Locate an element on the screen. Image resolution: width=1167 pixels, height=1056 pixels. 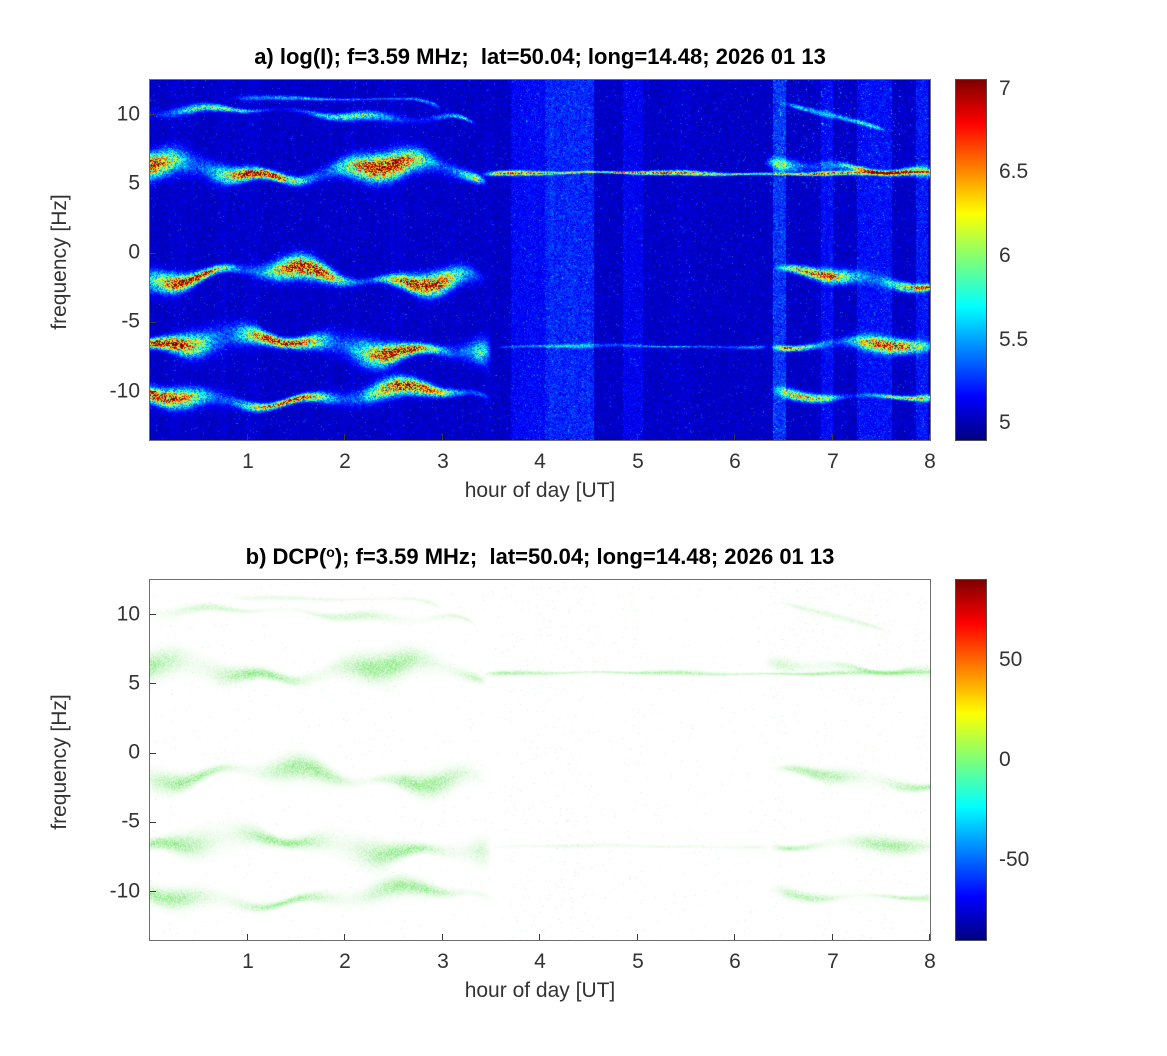
colorbar-tick-label: 5.5 is located at coordinates (1014, 339).